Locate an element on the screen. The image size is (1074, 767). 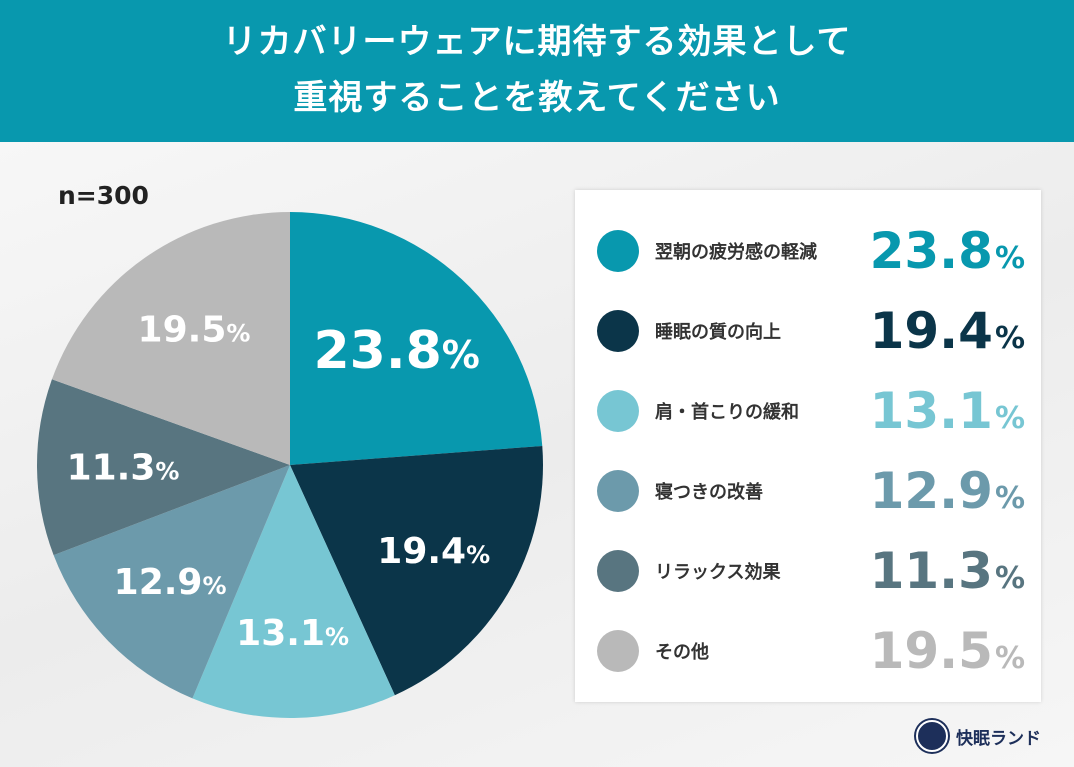
legend-value: 19.5% is located at coordinates (947, 651).